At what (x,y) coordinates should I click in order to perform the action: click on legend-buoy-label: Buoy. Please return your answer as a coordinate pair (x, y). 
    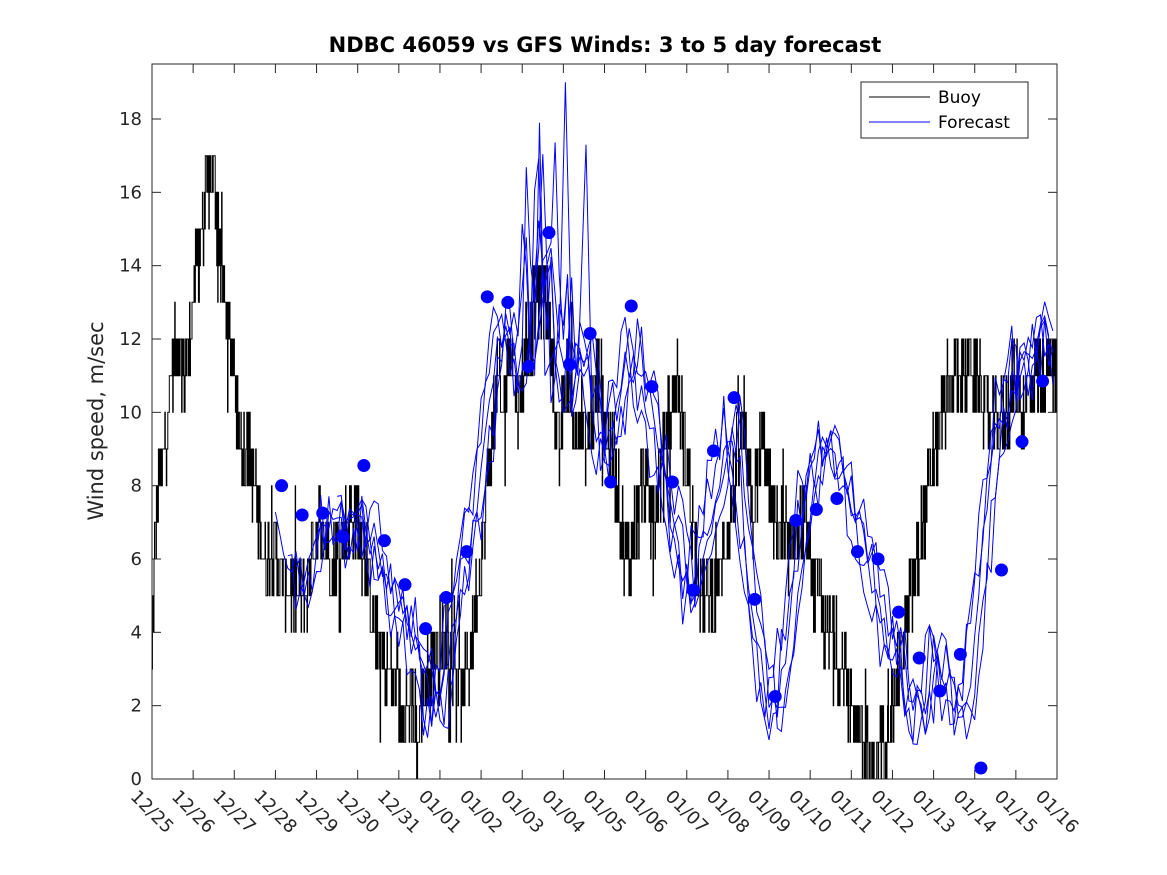
    Looking at the image, I should click on (959, 98).